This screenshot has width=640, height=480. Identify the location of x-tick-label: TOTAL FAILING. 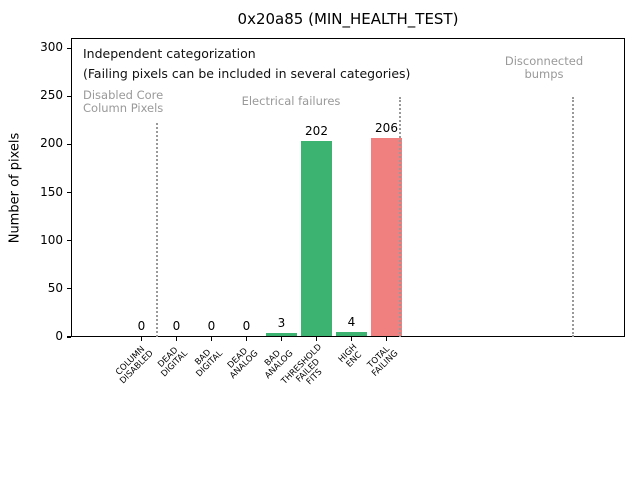
(383, 361).